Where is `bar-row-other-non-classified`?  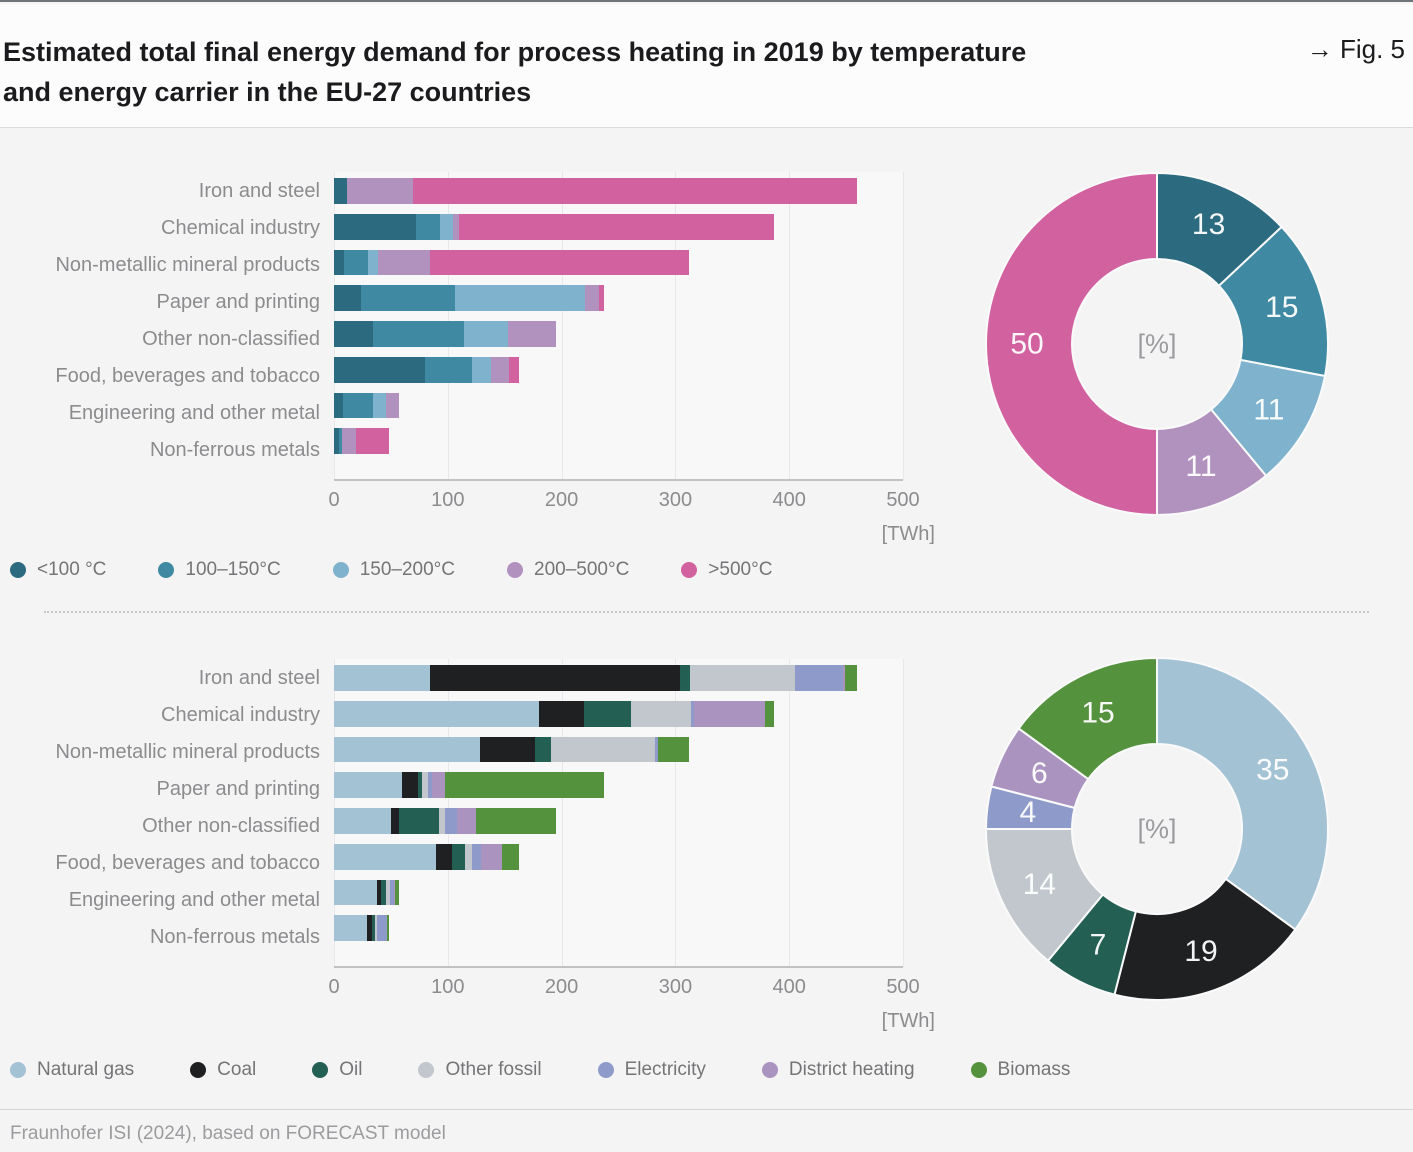
bar-row-other-non-classified is located at coordinates (618, 821).